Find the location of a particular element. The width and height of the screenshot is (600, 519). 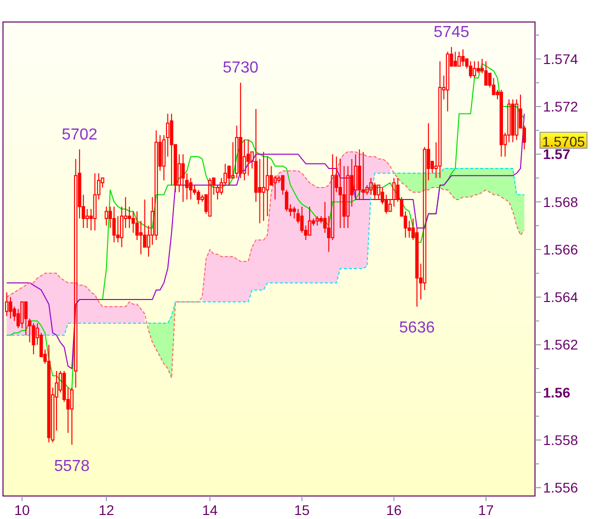

x-tick-label: 17 is located at coordinates (486, 510).